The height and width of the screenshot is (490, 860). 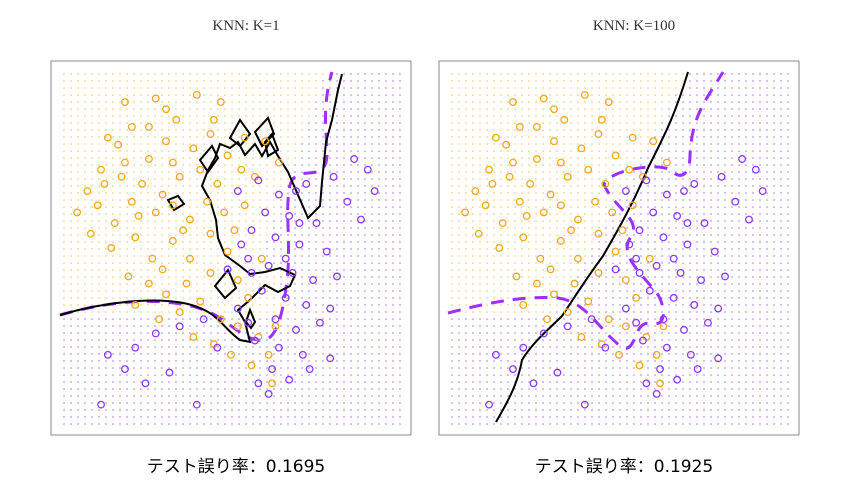 What do you see at coordinates (236, 467) in the screenshot?
I see `test-error-caption-k1: テスト誤り率：0.1695` at bounding box center [236, 467].